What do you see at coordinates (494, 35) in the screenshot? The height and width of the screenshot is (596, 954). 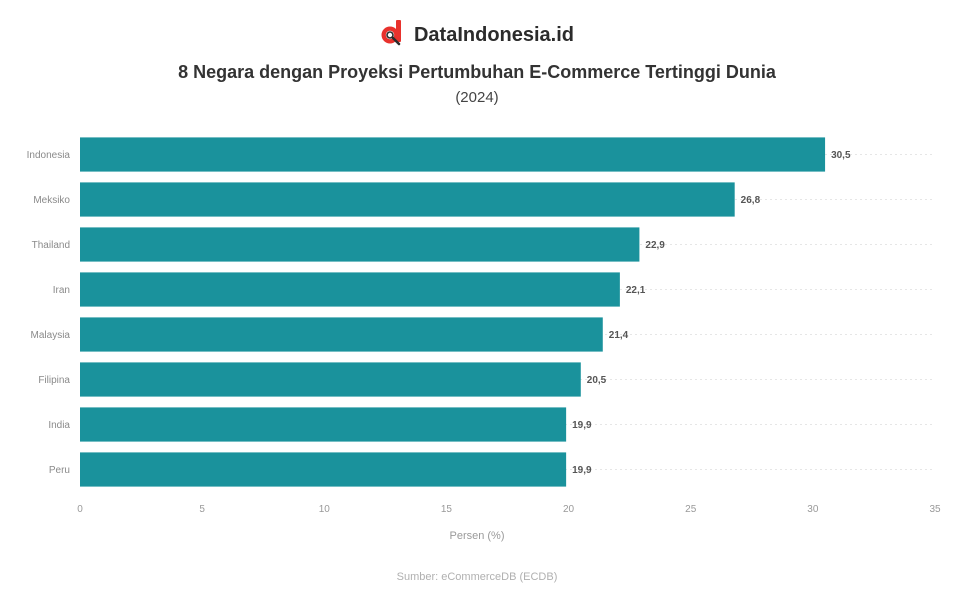 I see `brand-name: DataIndonesia.id` at bounding box center [494, 35].